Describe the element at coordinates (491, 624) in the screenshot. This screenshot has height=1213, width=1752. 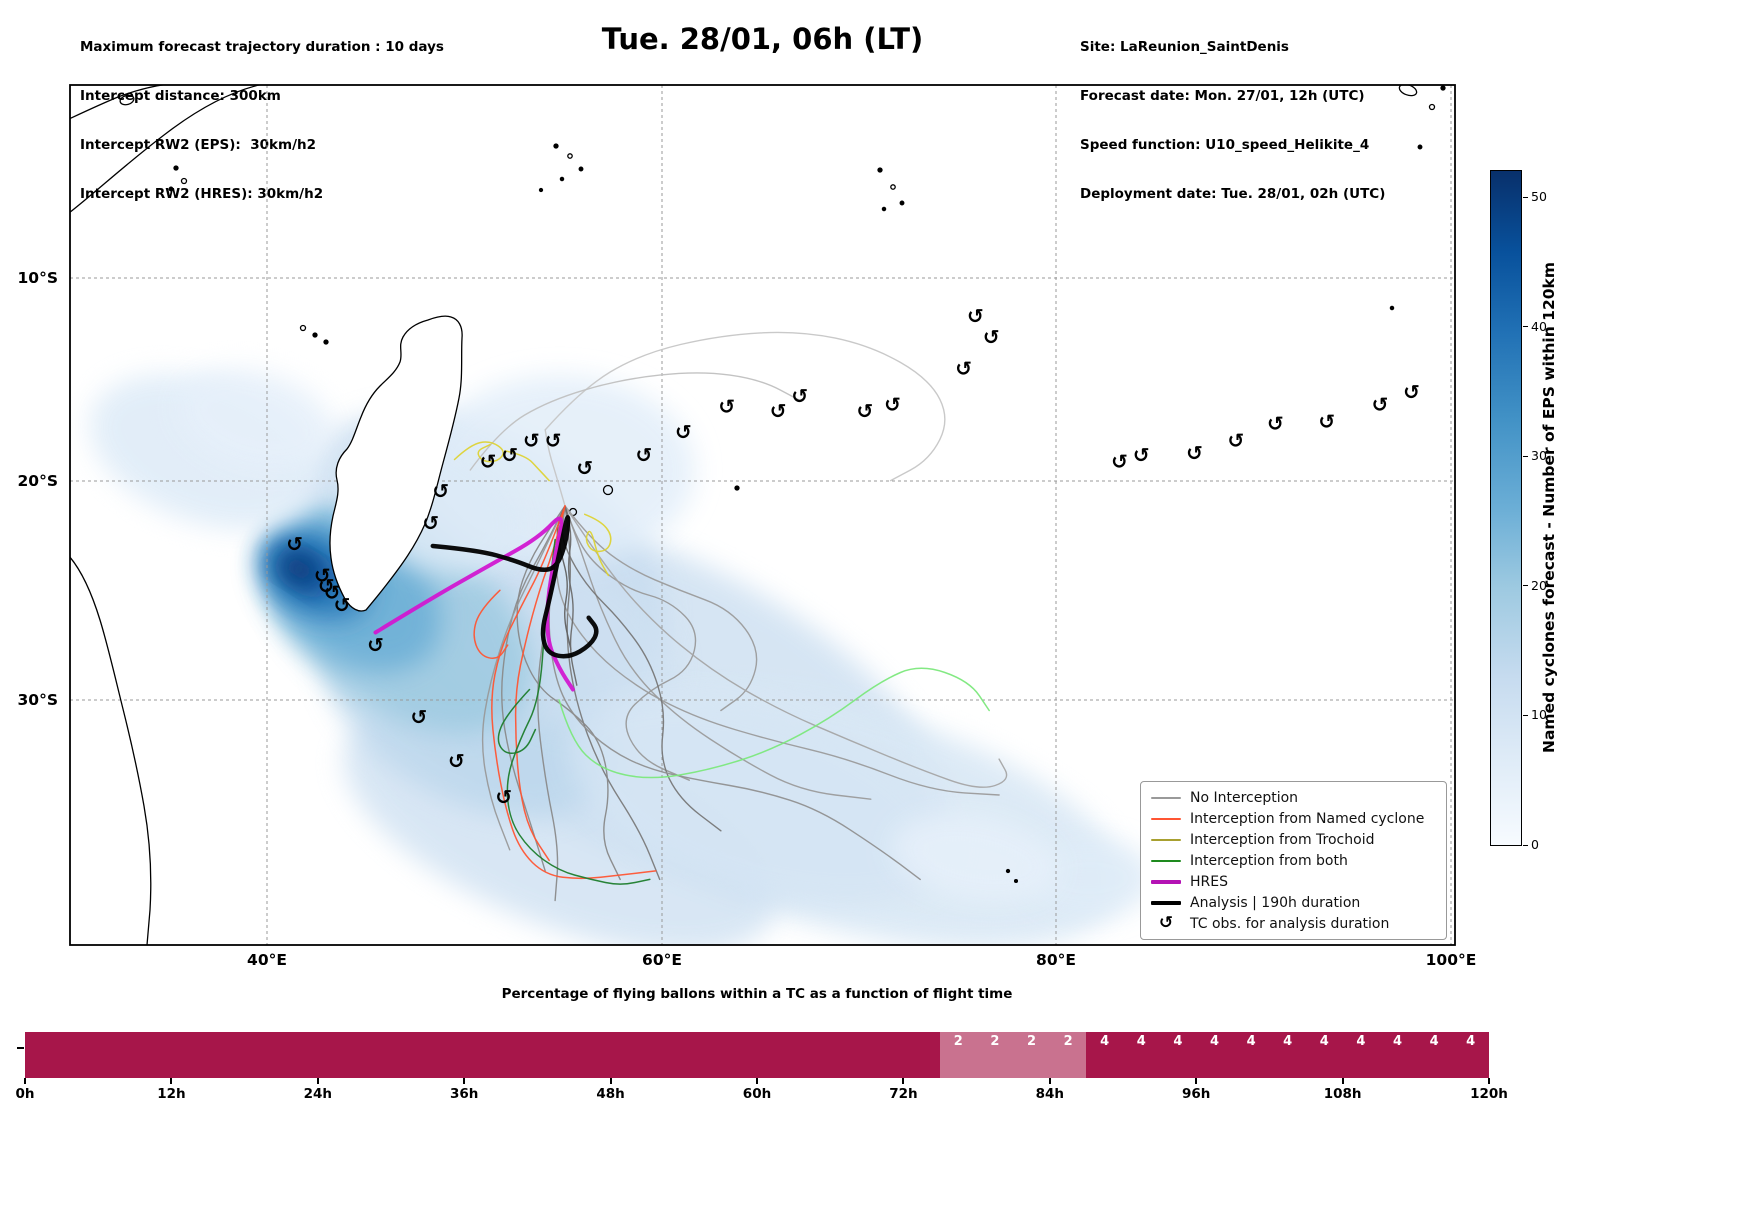
I see `trajectory-named_cyclone` at that location.